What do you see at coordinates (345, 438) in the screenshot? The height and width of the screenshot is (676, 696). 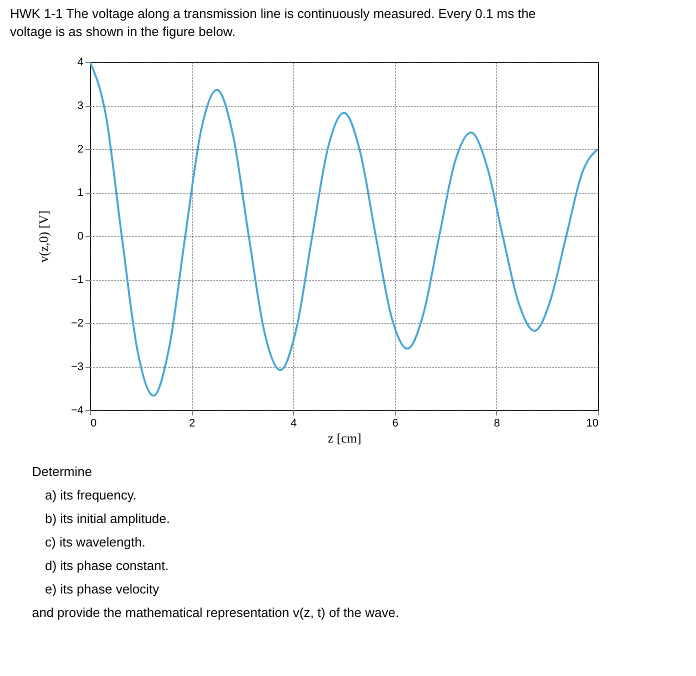 I see `x-axis-title: z [cm]` at bounding box center [345, 438].